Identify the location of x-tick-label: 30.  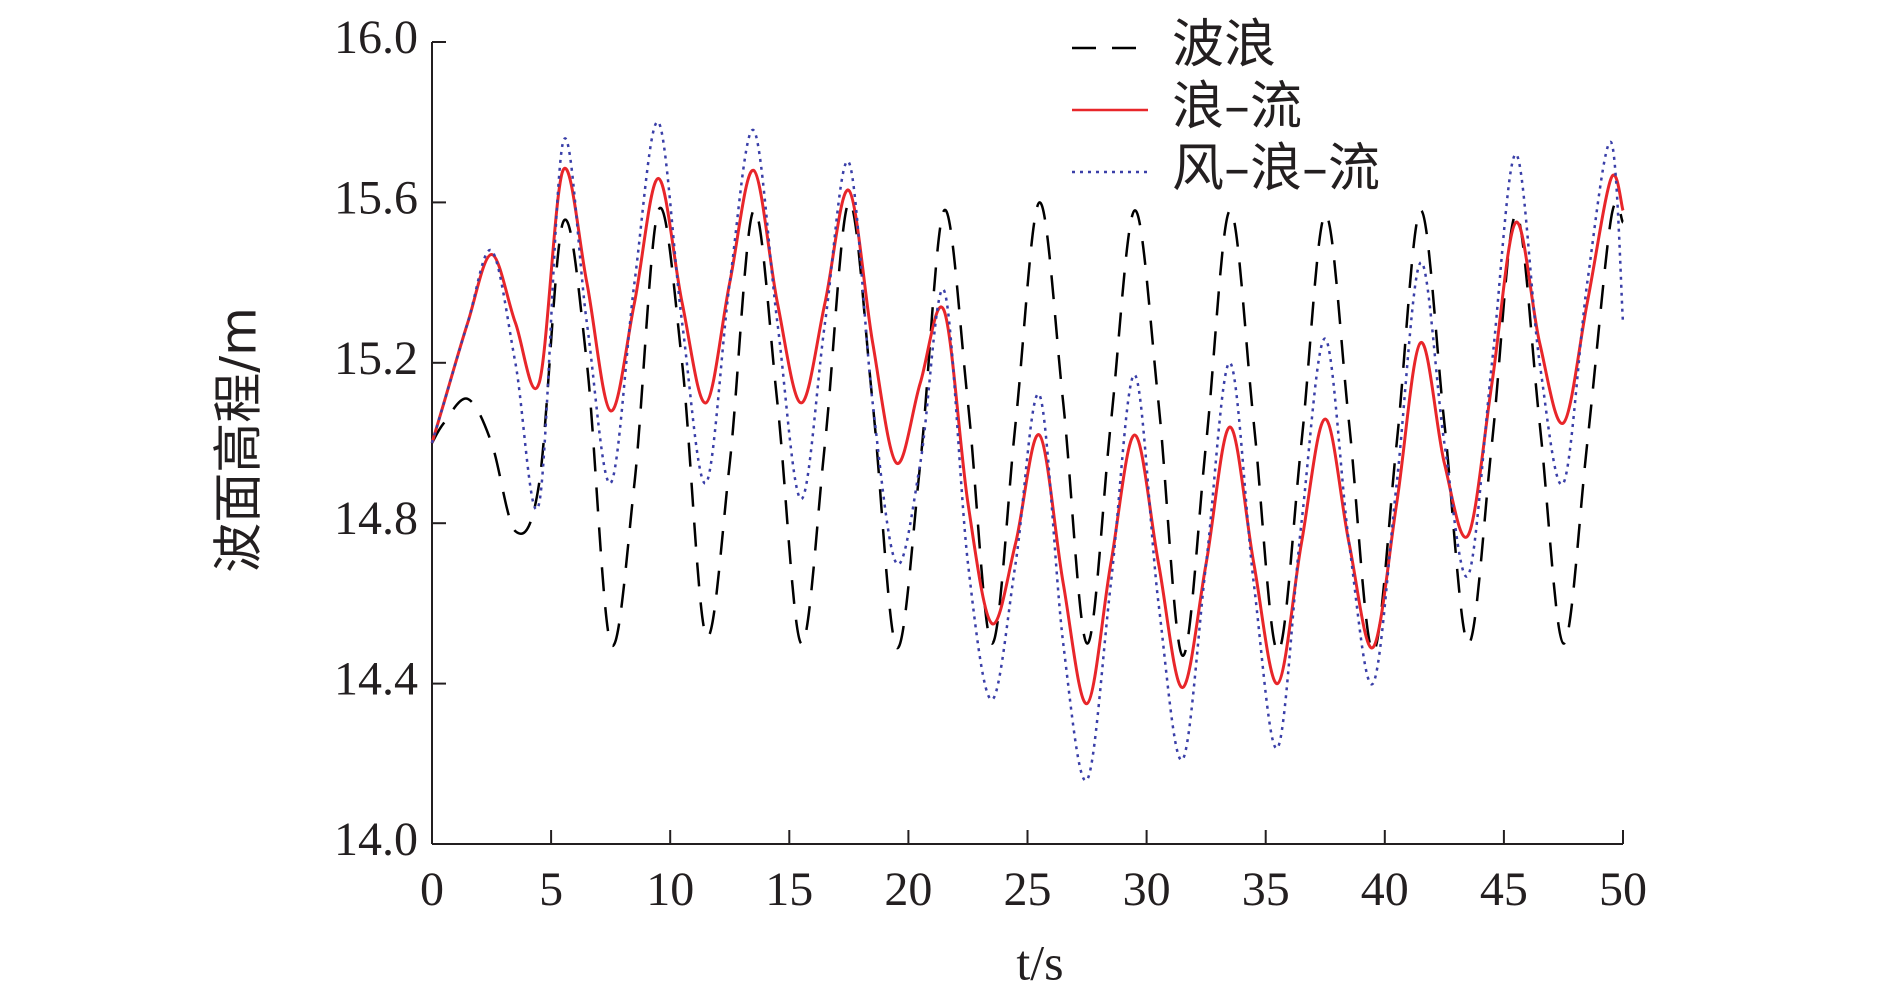
(1147, 889).